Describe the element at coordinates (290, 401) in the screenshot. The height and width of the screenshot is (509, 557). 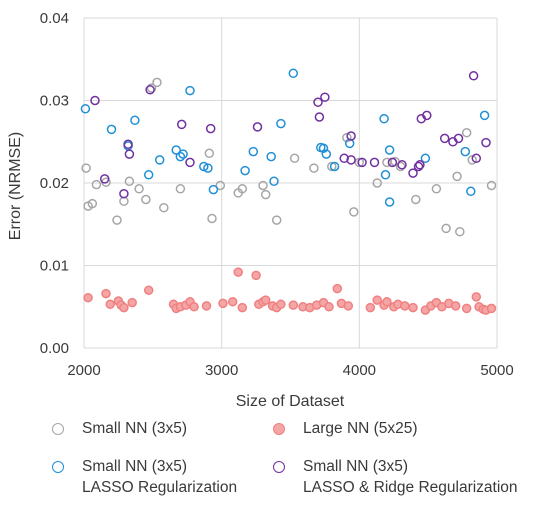
I see `x-axis-label: Size of Dataset` at that location.